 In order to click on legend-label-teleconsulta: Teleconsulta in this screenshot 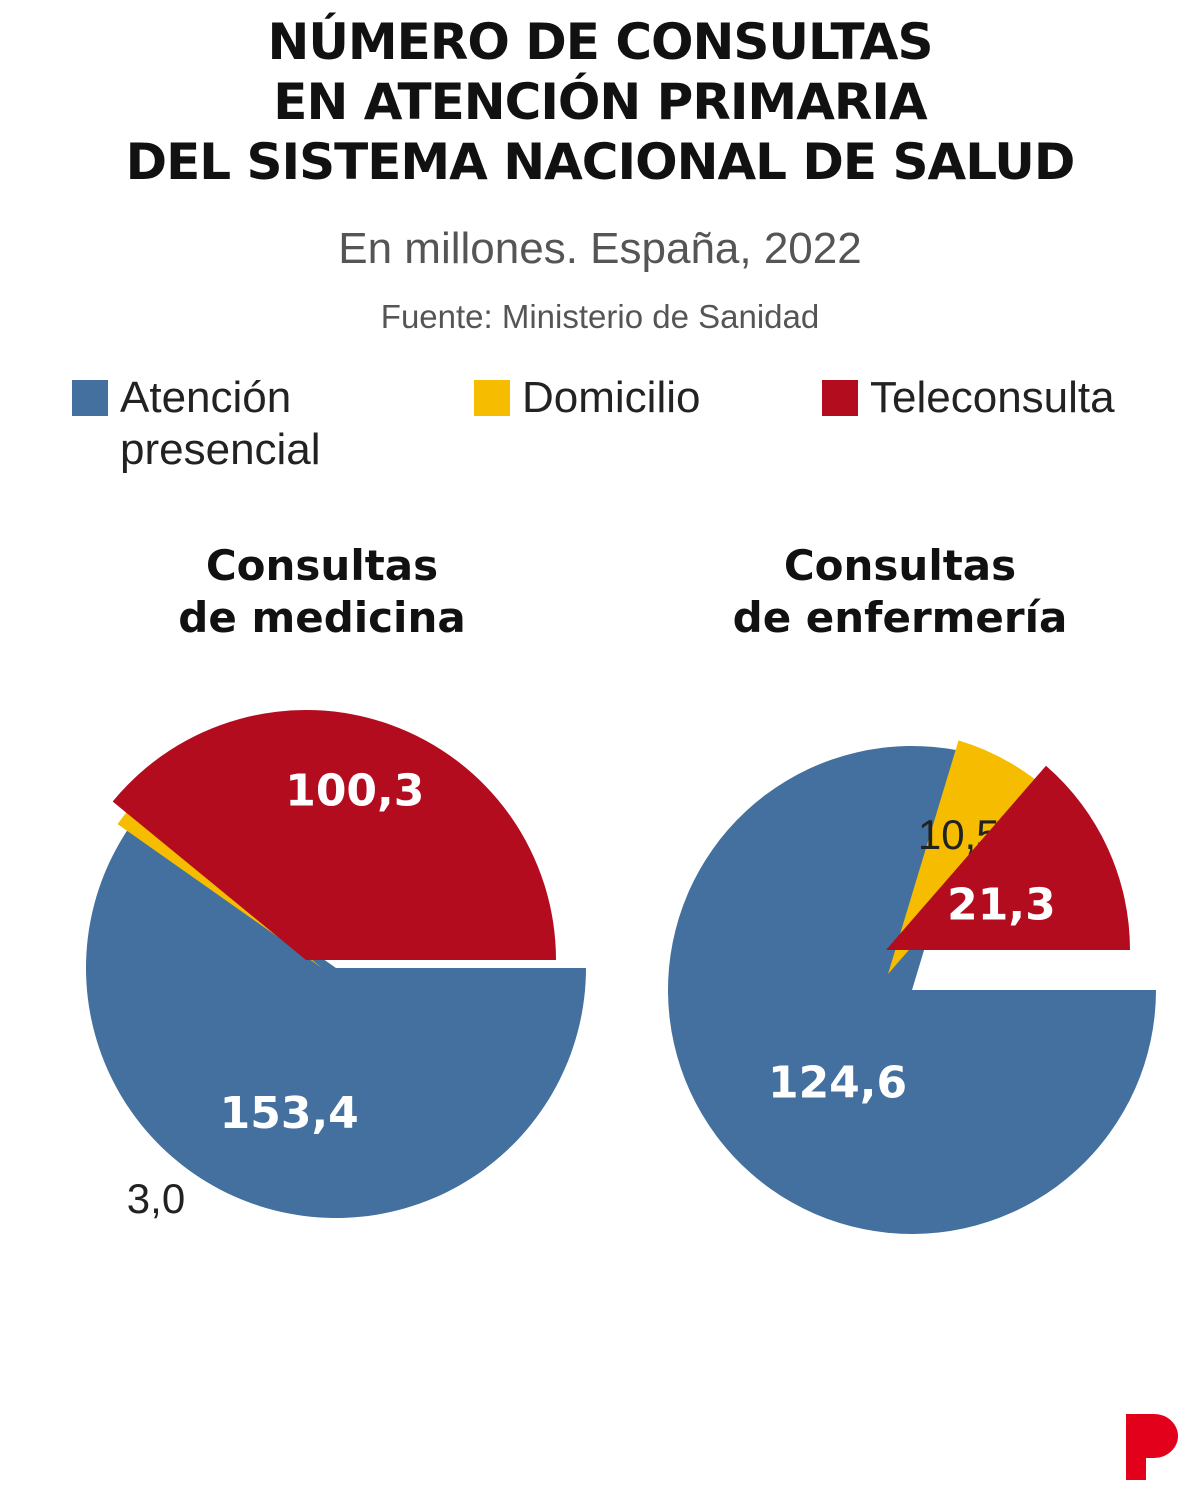, I will do `click(992, 398)`.